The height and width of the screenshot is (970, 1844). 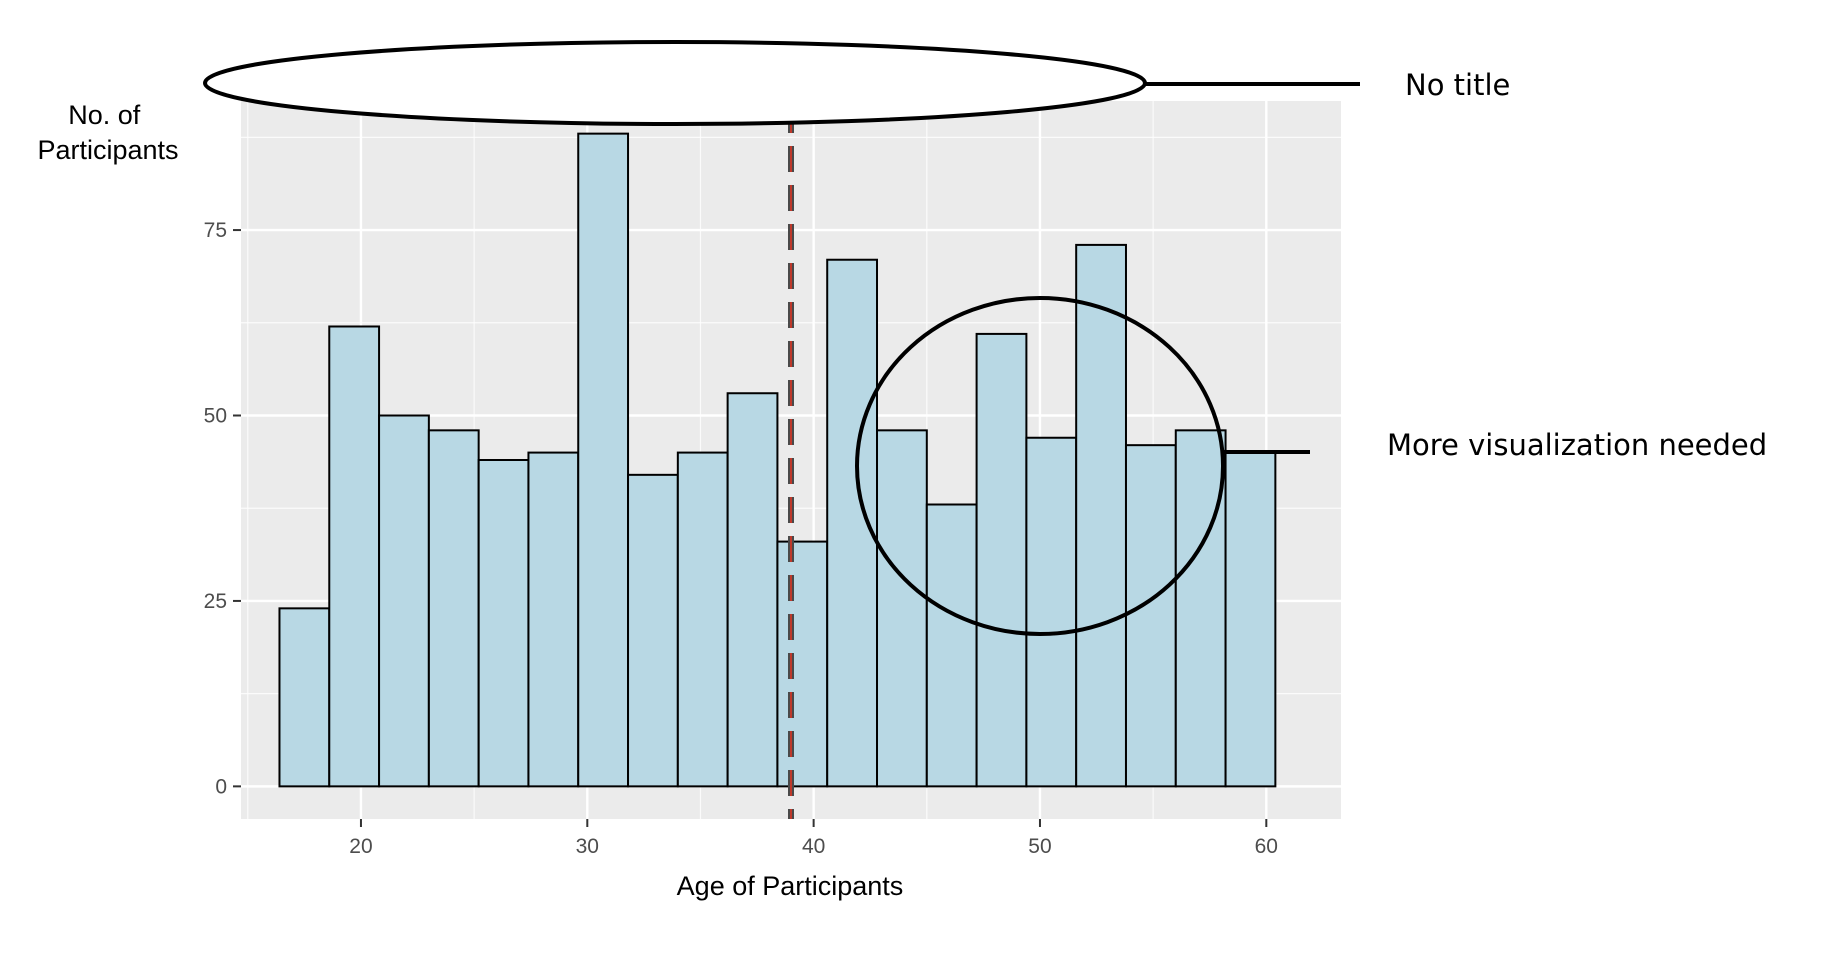 What do you see at coordinates (222, 508) in the screenshot?
I see `y-axis: 0 25 50 75` at bounding box center [222, 508].